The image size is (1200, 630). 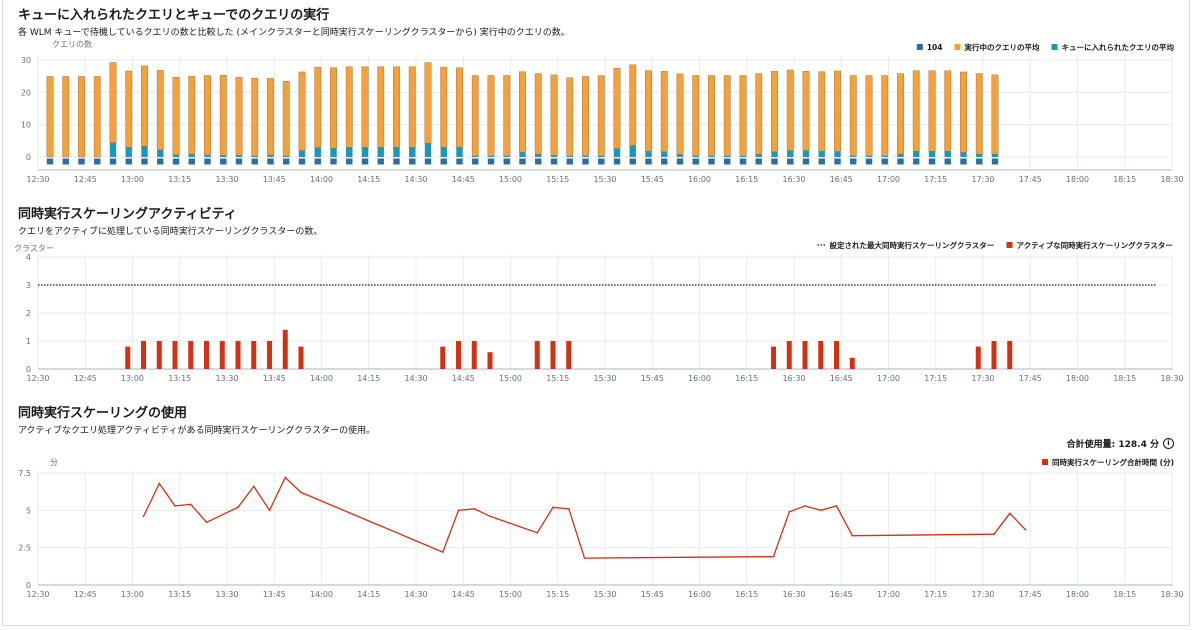 What do you see at coordinates (793, 378) in the screenshot?
I see `x-tick-label: 16:30` at bounding box center [793, 378].